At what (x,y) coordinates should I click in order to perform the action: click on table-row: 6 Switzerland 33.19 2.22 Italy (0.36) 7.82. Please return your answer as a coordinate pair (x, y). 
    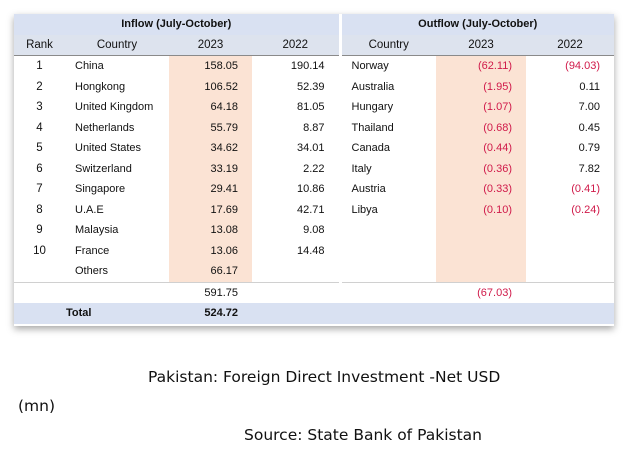
    Looking at the image, I should click on (314, 168).